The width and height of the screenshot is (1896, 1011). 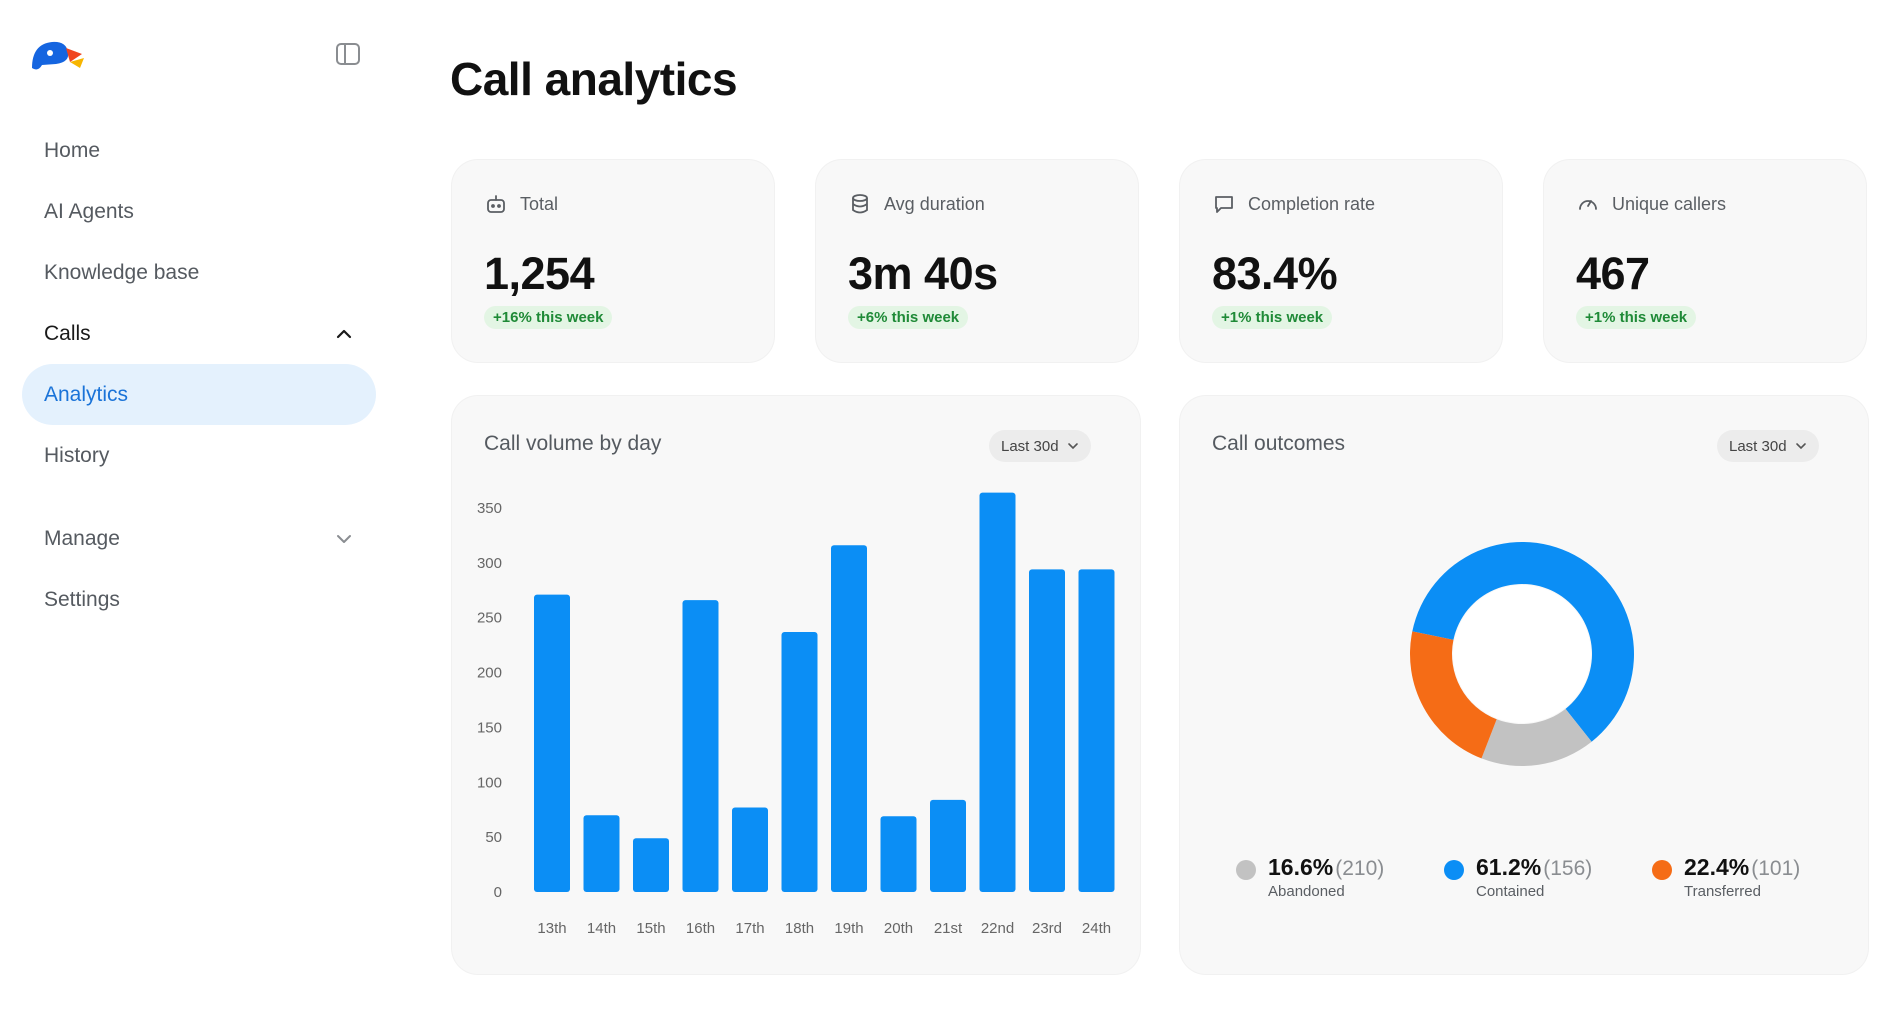 I want to click on stat-label: Avg duration, so click(x=934, y=203).